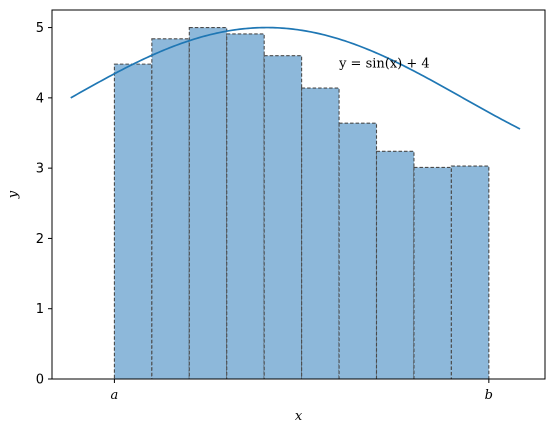 The image size is (555, 433). What do you see at coordinates (299, 416) in the screenshot?
I see `x-axis-label: x` at bounding box center [299, 416].